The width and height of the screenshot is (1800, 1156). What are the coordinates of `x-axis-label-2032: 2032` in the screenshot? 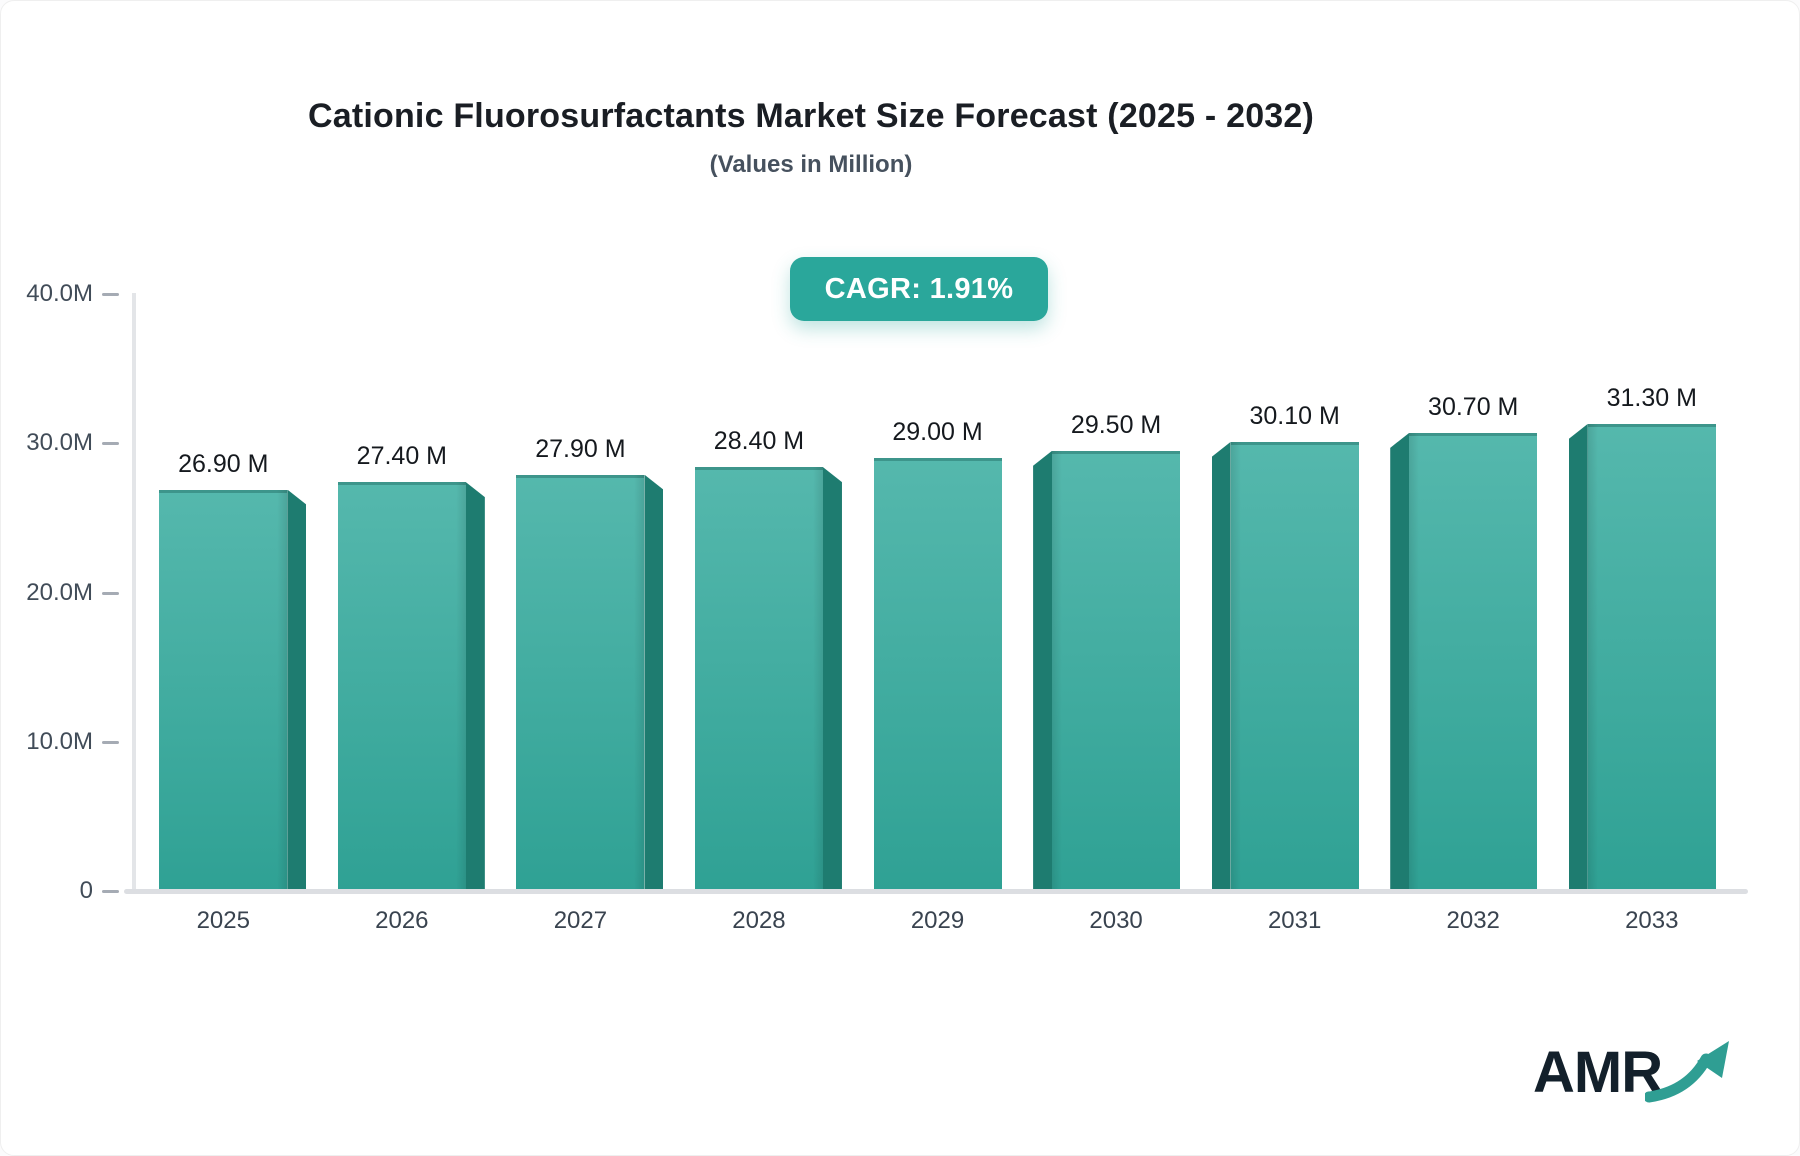 It's located at (1473, 920).